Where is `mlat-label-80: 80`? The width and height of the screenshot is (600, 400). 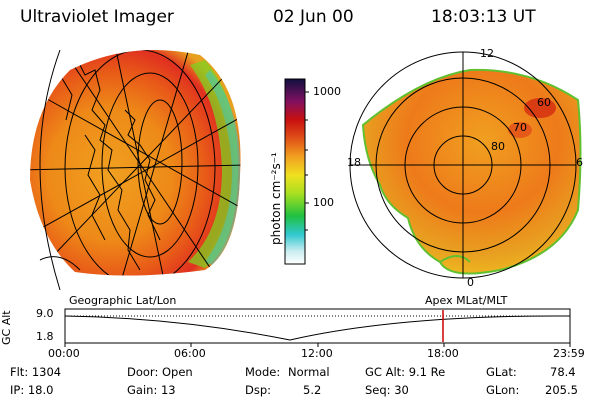
mlat-label-80: 80 is located at coordinates (498, 146).